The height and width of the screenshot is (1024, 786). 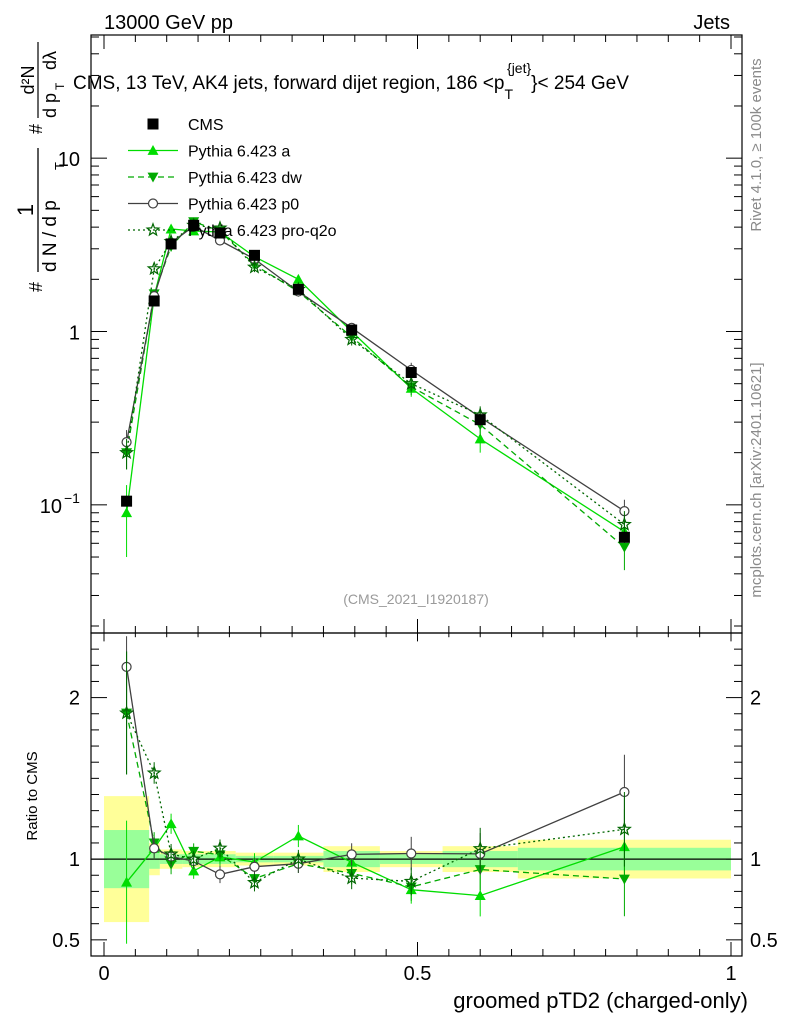 I want to click on header-process: 13000 GeV pp, so click(x=168, y=23).